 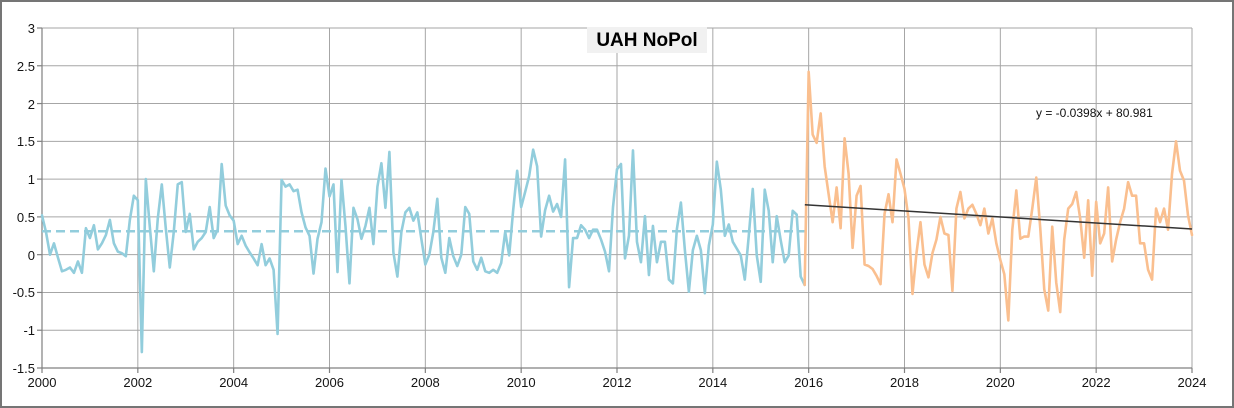 I want to click on x-axis-tick-label: 2000, so click(x=42, y=382).